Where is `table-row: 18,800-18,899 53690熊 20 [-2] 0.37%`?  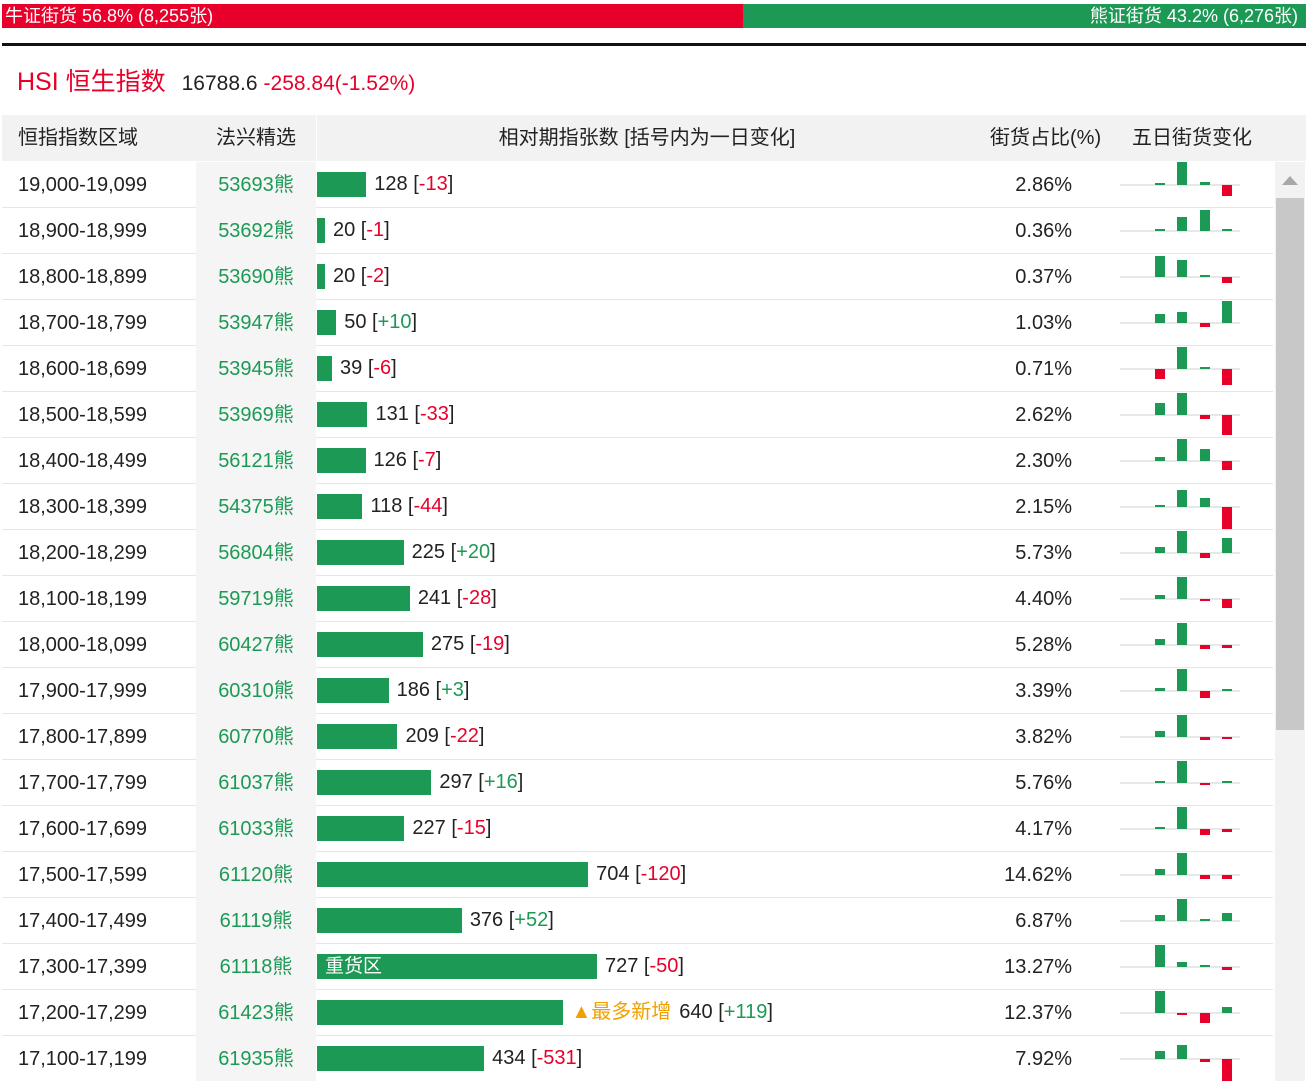 table-row: 18,800-18,899 53690熊 20 [-2] 0.37% is located at coordinates (637, 277).